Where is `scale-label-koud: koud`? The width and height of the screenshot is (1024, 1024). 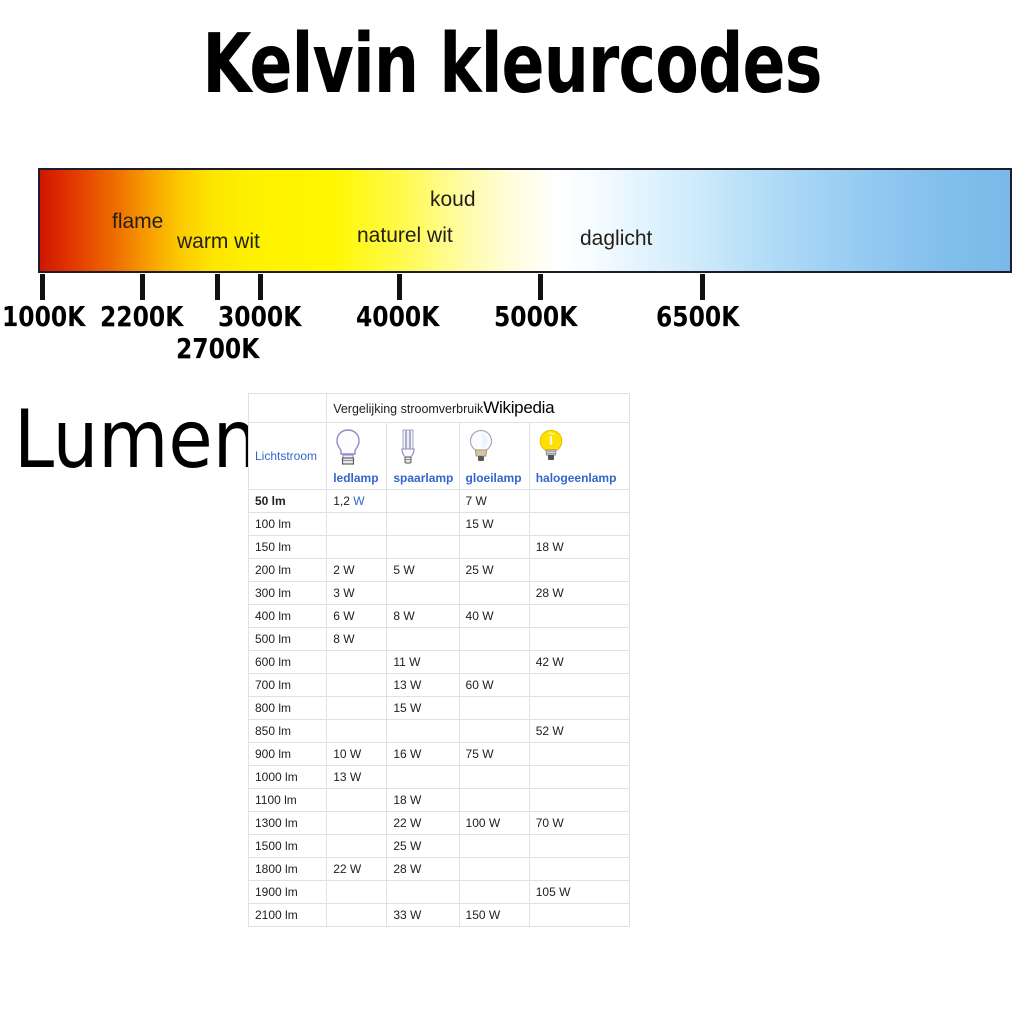 scale-label-koud: koud is located at coordinates (453, 199).